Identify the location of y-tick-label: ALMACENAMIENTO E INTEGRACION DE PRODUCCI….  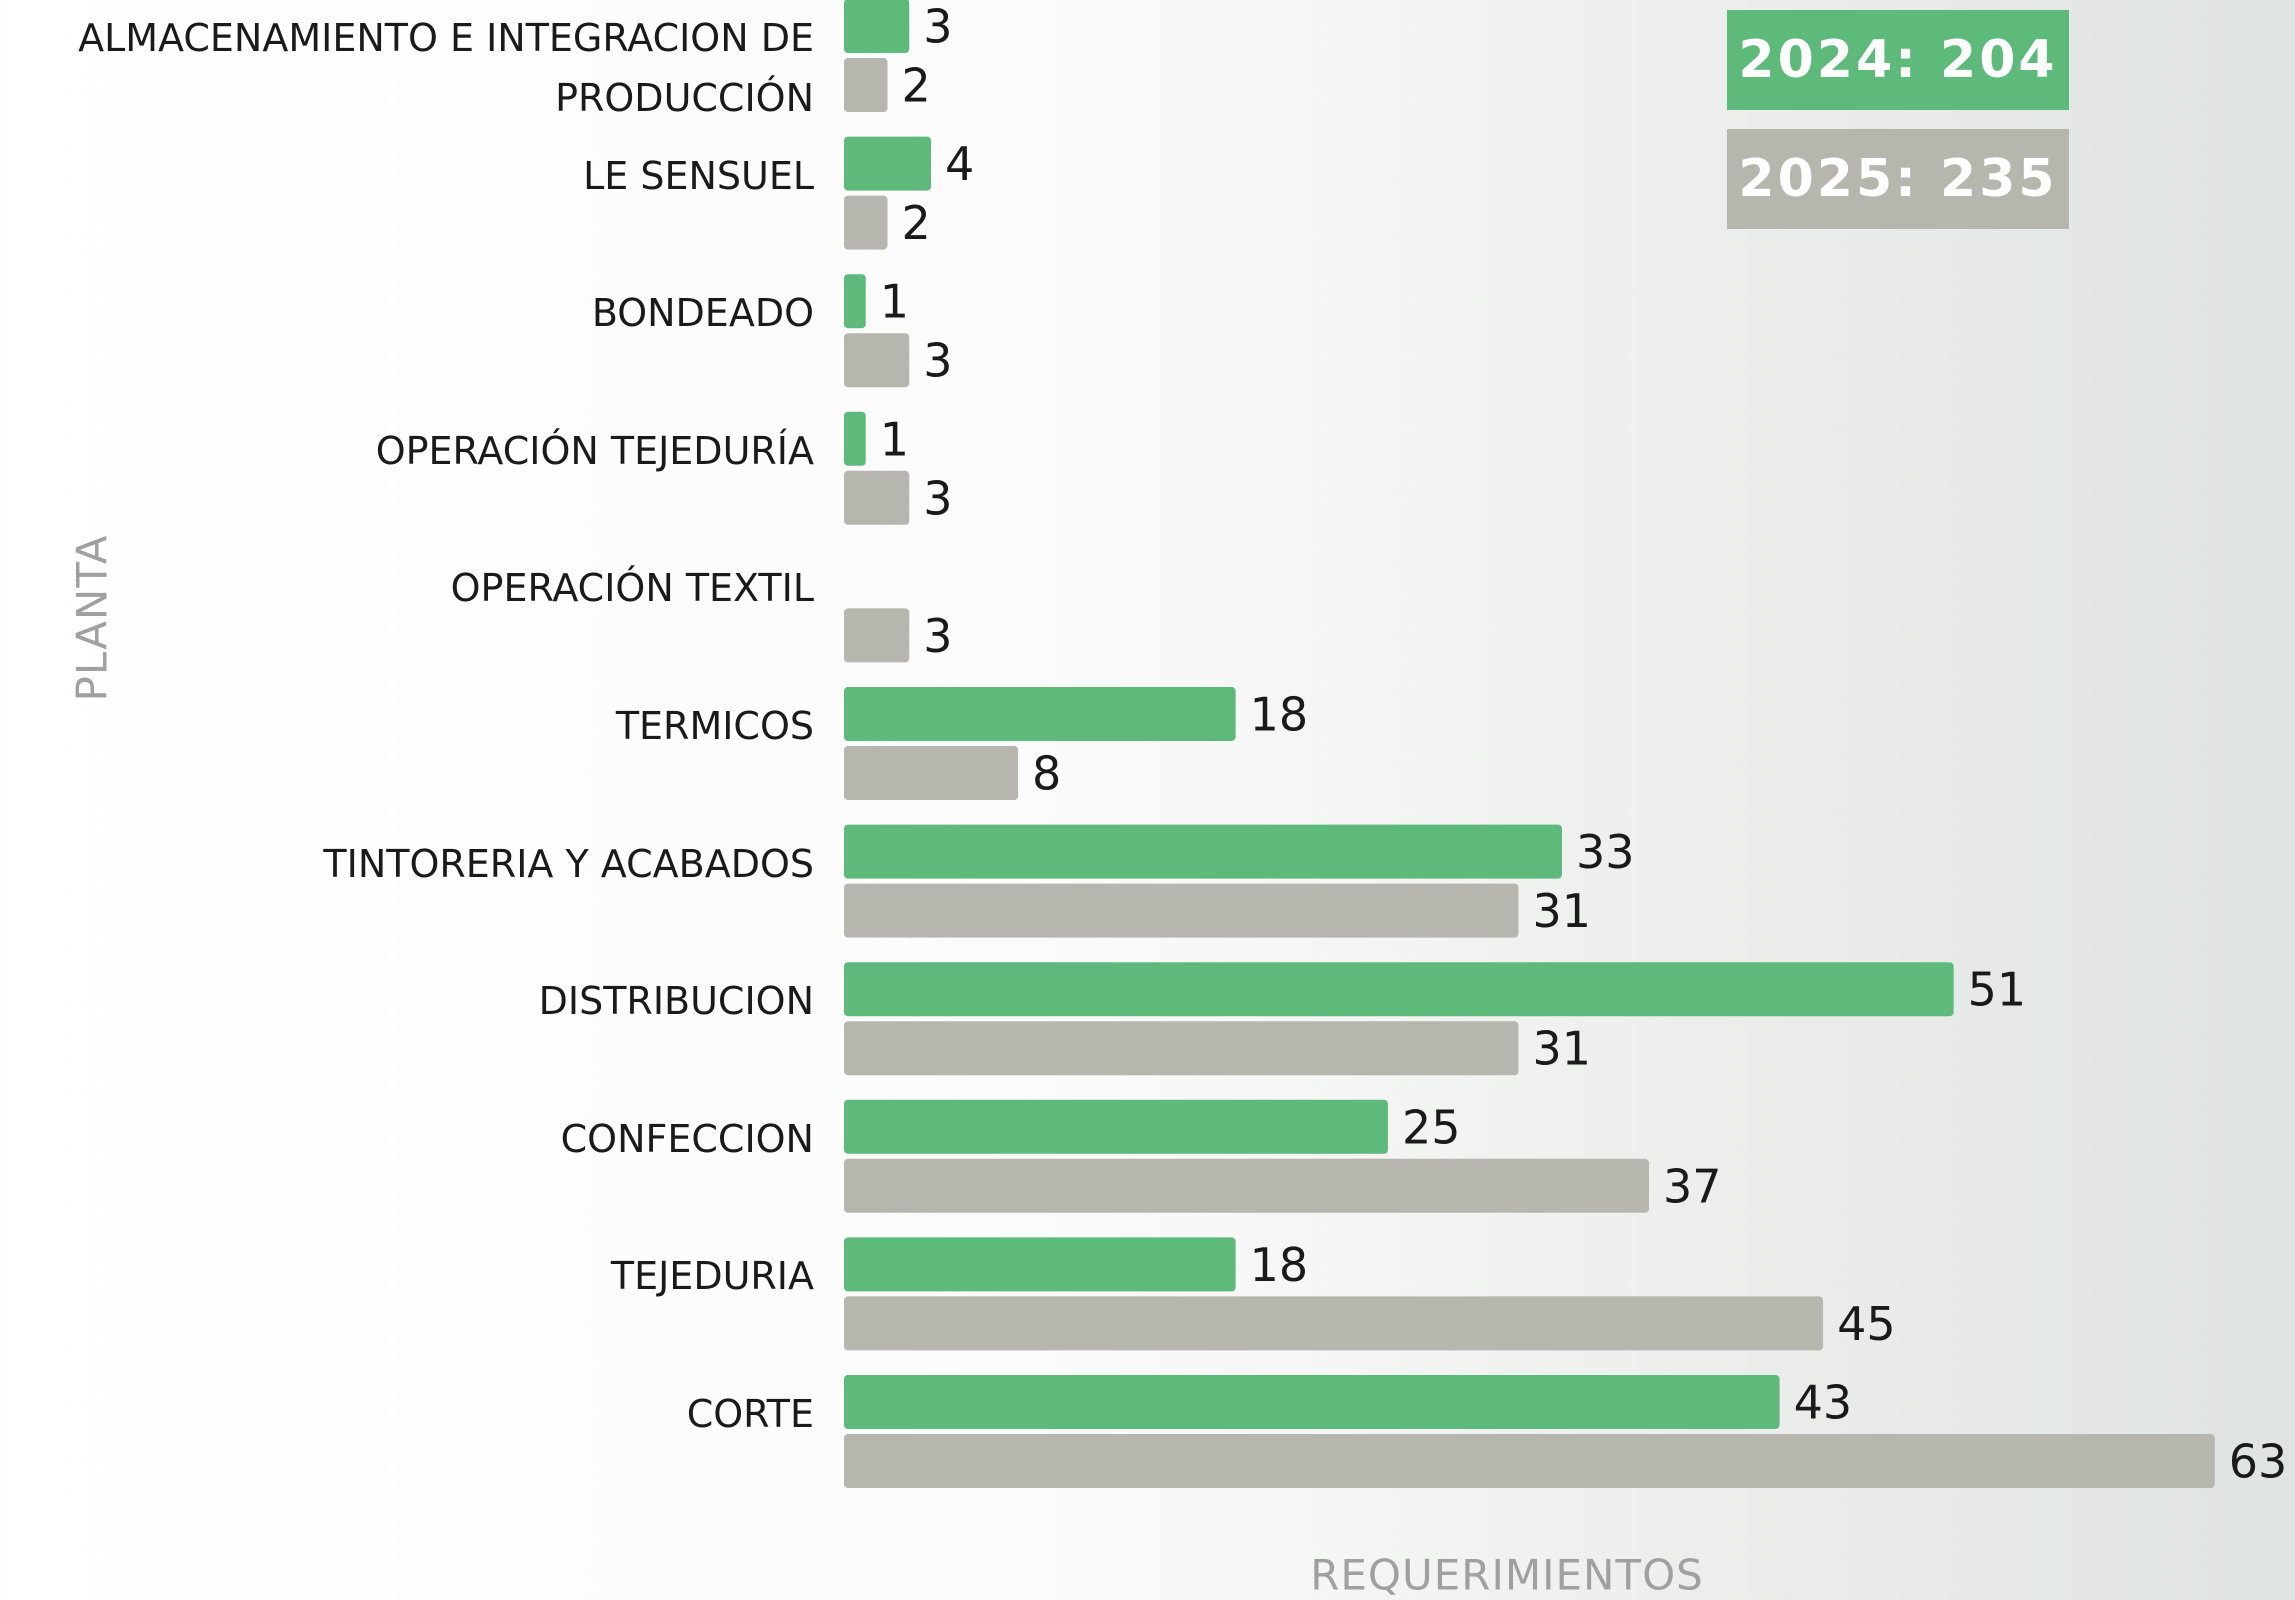
(446, 68).